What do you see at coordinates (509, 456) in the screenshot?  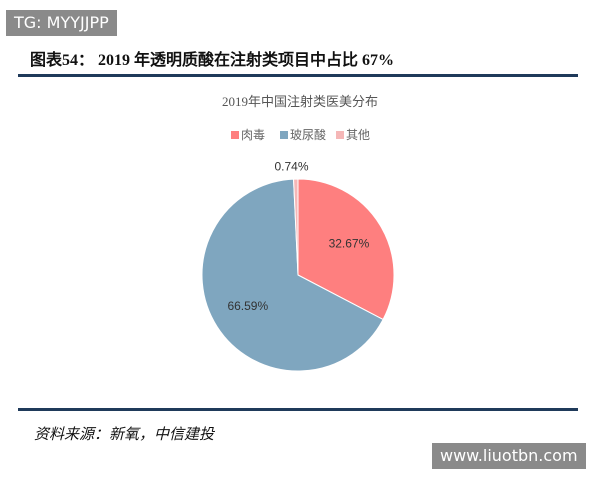 I see `watermark: www.liuotbn.com` at bounding box center [509, 456].